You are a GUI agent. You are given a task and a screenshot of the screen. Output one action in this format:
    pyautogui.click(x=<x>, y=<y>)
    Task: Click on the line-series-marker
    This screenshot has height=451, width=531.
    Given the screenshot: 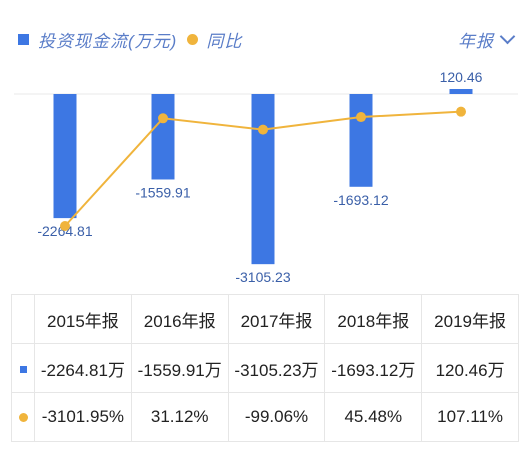 What is the action you would take?
    pyautogui.click(x=23, y=417)
    